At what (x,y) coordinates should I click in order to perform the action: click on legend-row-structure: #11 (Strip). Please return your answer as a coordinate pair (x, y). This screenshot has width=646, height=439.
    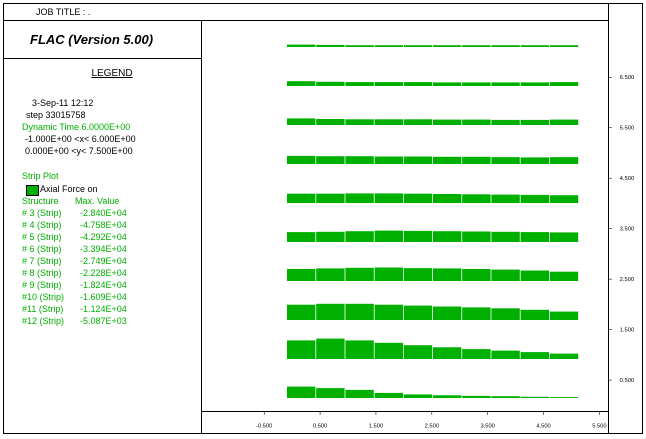
    Looking at the image, I should click on (43, 309).